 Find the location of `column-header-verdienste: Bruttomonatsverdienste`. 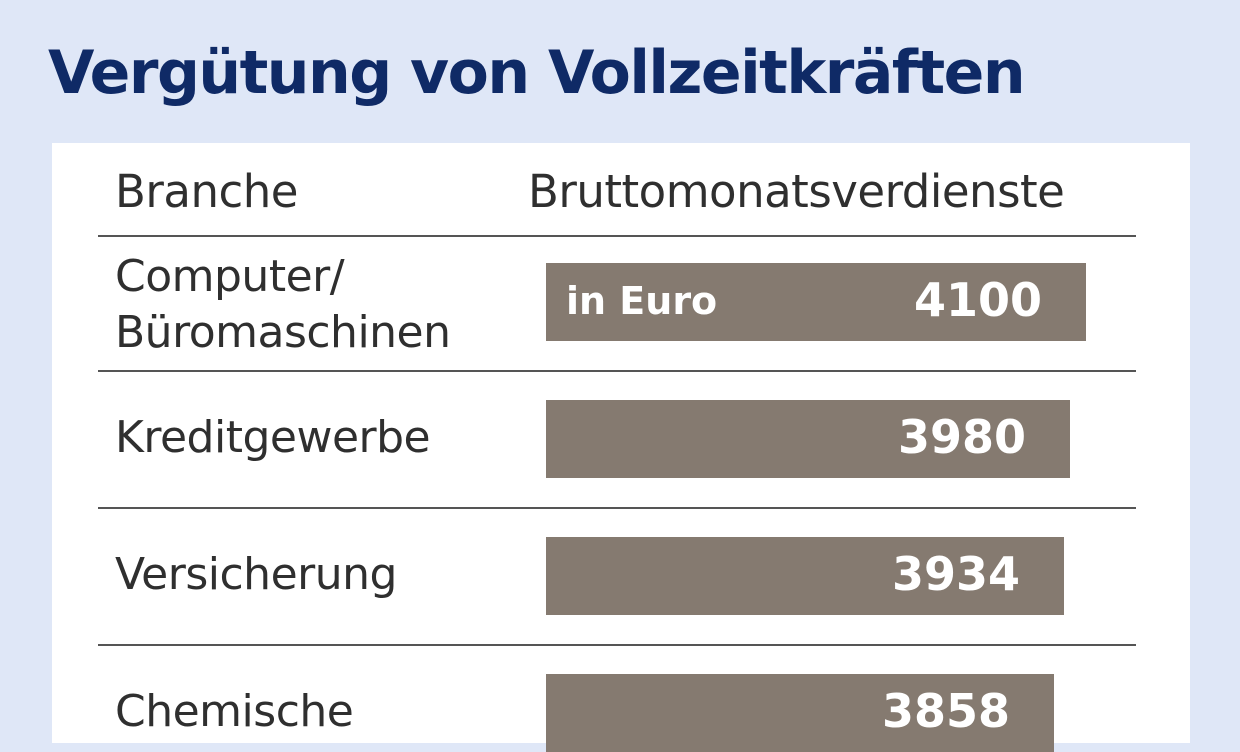

column-header-verdienste: Bruttomonatsverdienste is located at coordinates (796, 191).